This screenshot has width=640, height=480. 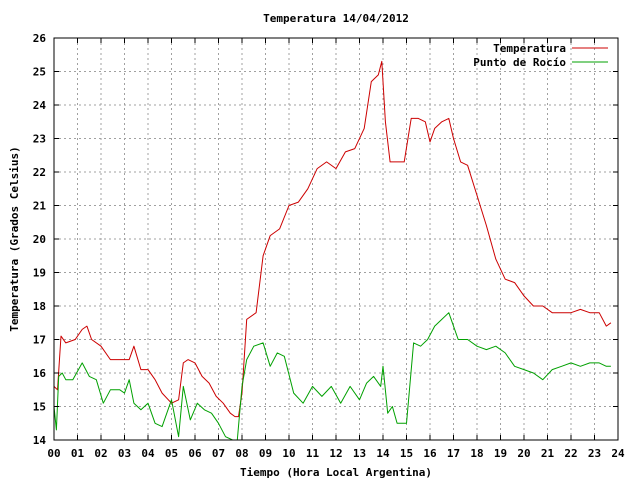 What do you see at coordinates (241, 453) in the screenshot?
I see `x-tick-label: 08` at bounding box center [241, 453].